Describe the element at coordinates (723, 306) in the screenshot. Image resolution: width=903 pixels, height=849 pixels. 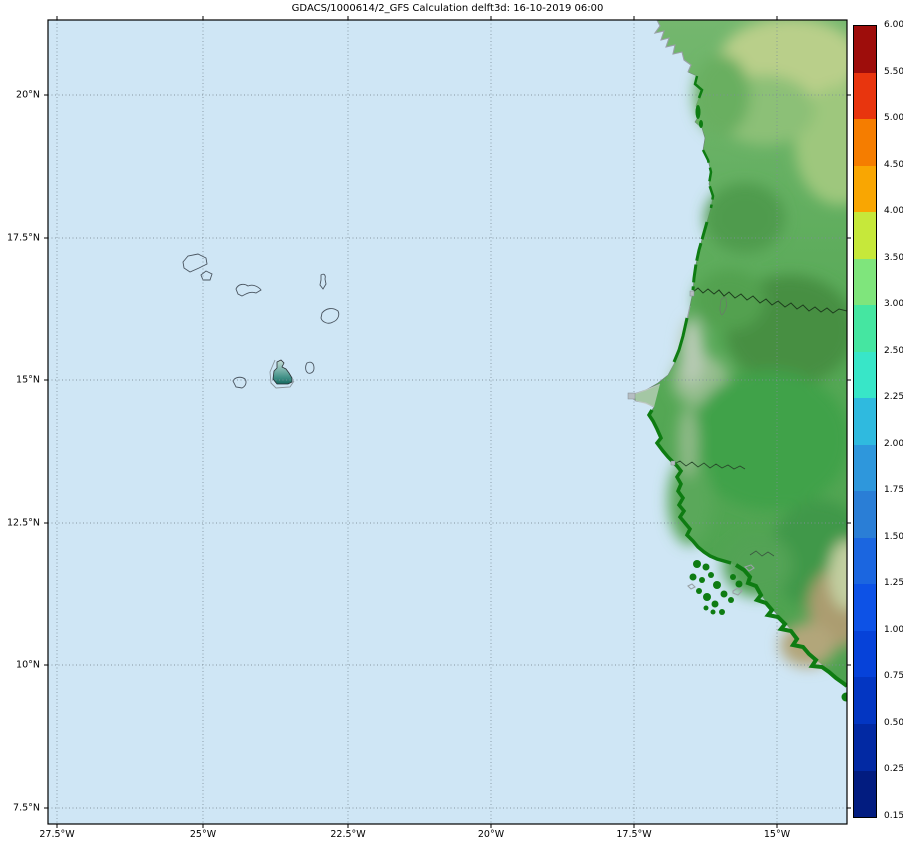
I see `senegal-river-island` at that location.